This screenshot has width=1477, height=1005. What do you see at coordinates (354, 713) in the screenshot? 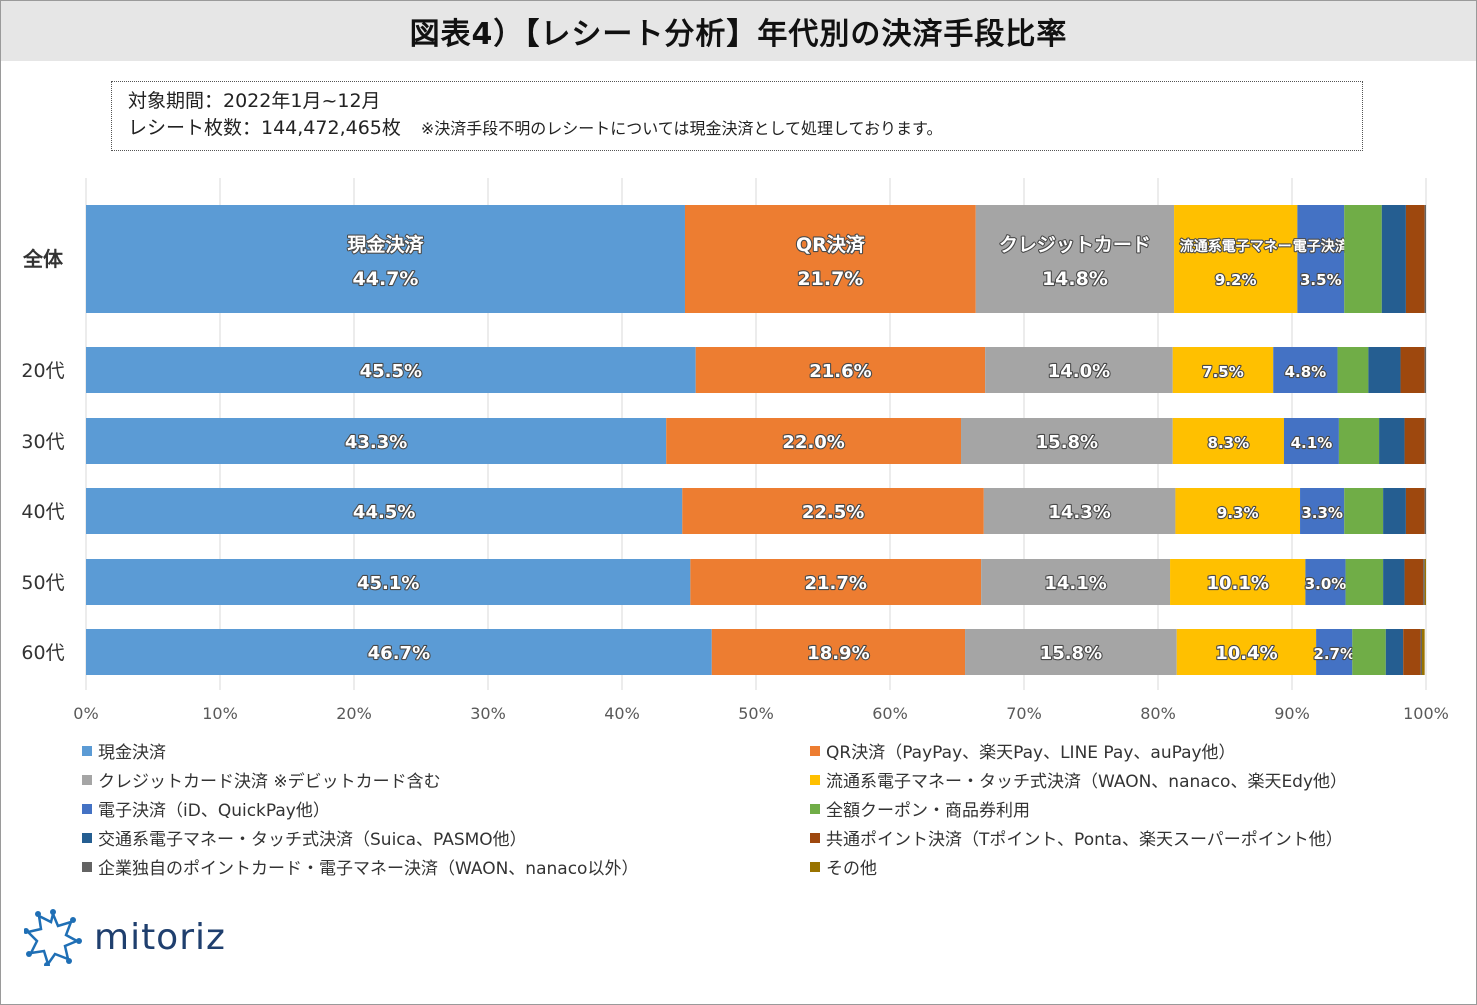
I see `x-tick-label: 20%` at bounding box center [354, 713].